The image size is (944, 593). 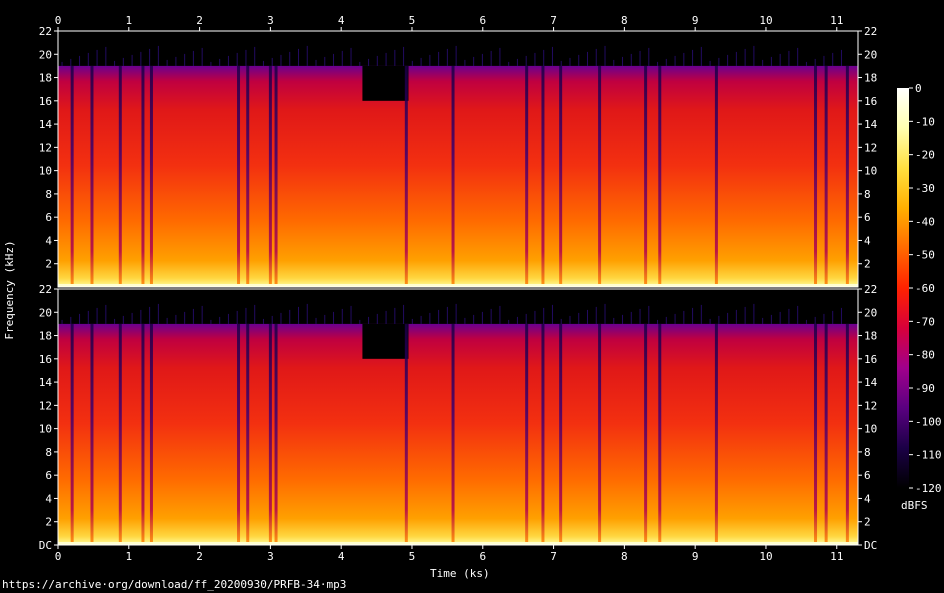 What do you see at coordinates (867, 498) in the screenshot?
I see `ch2-ytick-label-right-9: 4` at bounding box center [867, 498].